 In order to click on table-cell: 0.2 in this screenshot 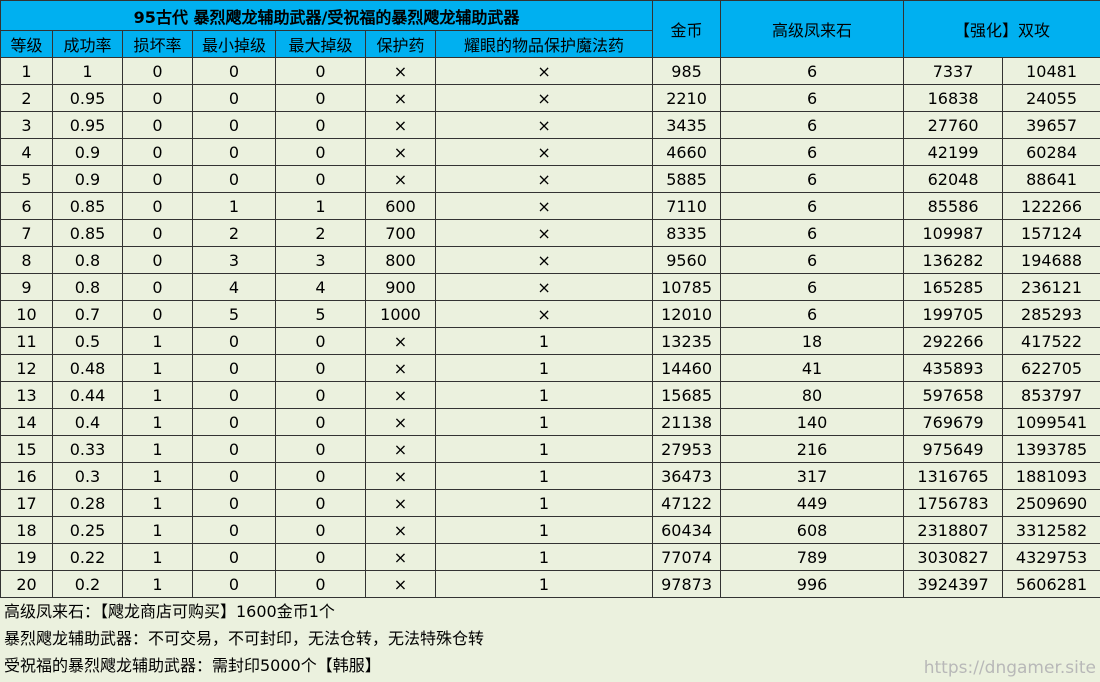, I will do `click(87, 584)`.